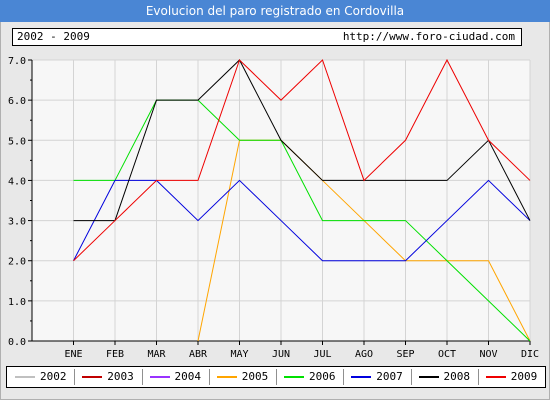 The image size is (550, 400). I want to click on y-tick-label: 4.0, so click(17, 181).